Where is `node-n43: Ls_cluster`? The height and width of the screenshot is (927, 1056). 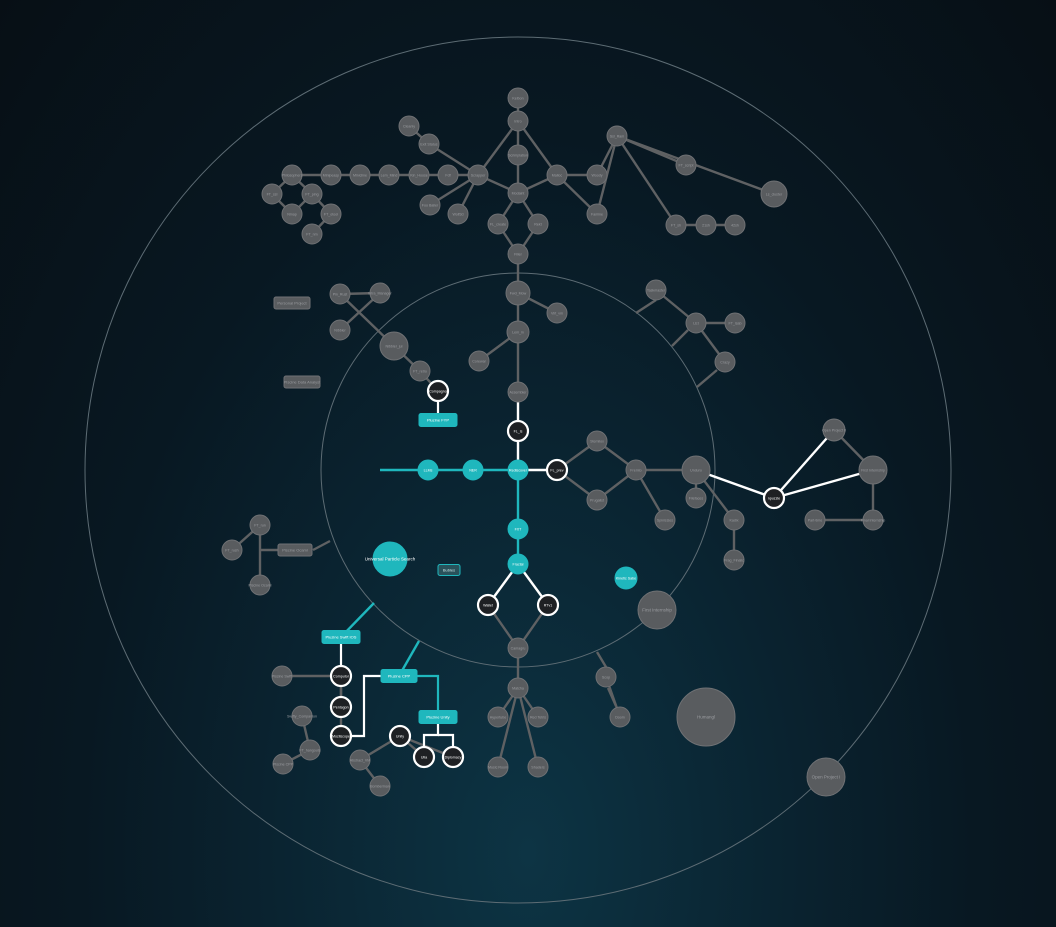 node-n43: Ls_cluster is located at coordinates (774, 194).